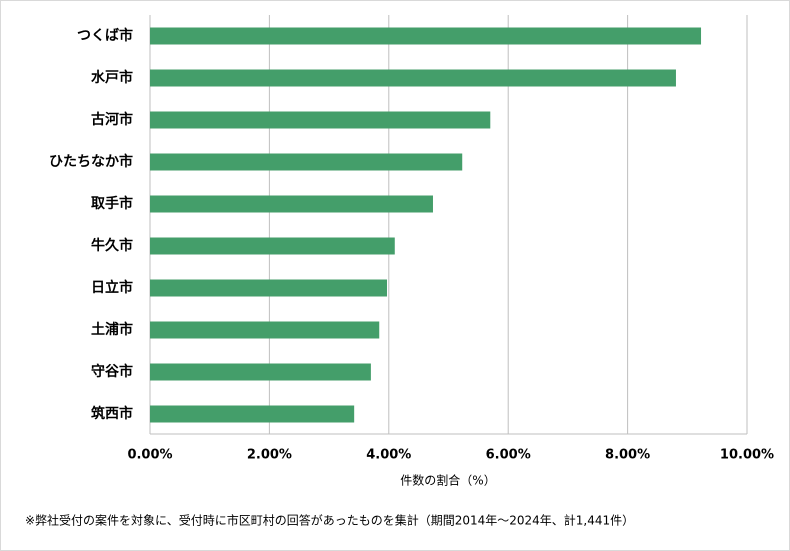 The image size is (790, 551). I want to click on y-tick-label: 筑西市, so click(112, 413).